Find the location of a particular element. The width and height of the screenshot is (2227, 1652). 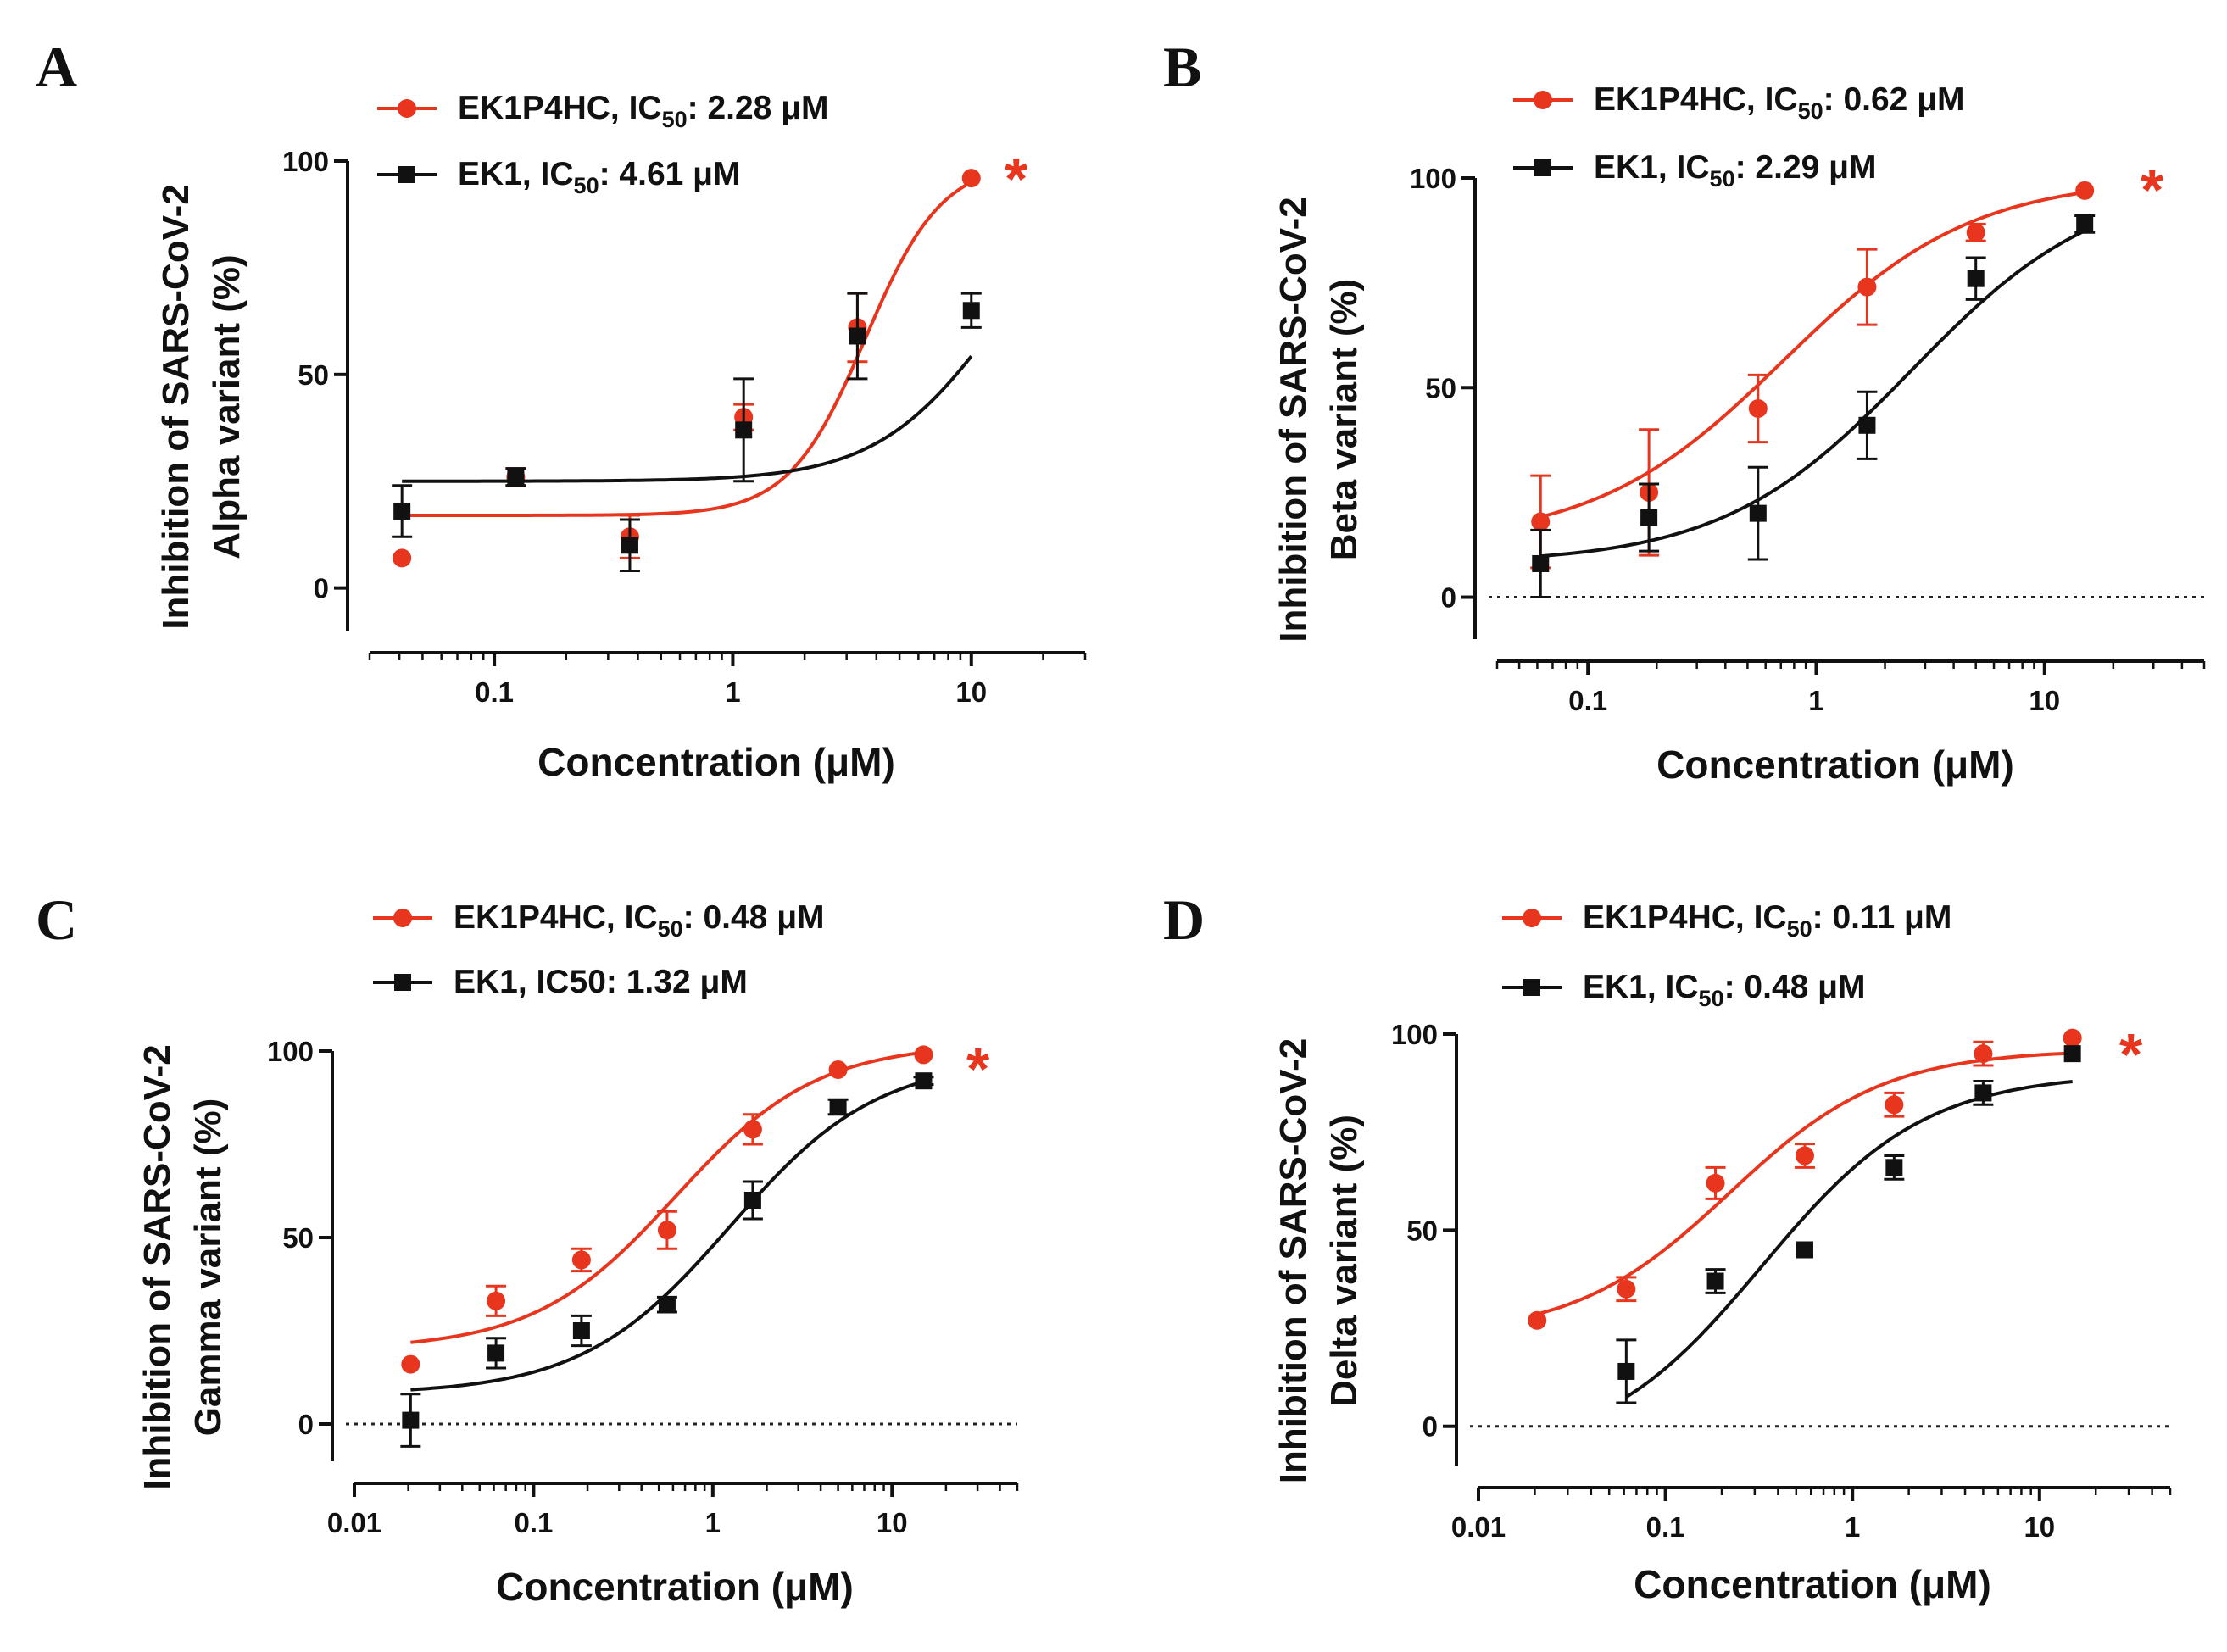

y-axis-label: Delta variant (%) is located at coordinates (1344, 1261).